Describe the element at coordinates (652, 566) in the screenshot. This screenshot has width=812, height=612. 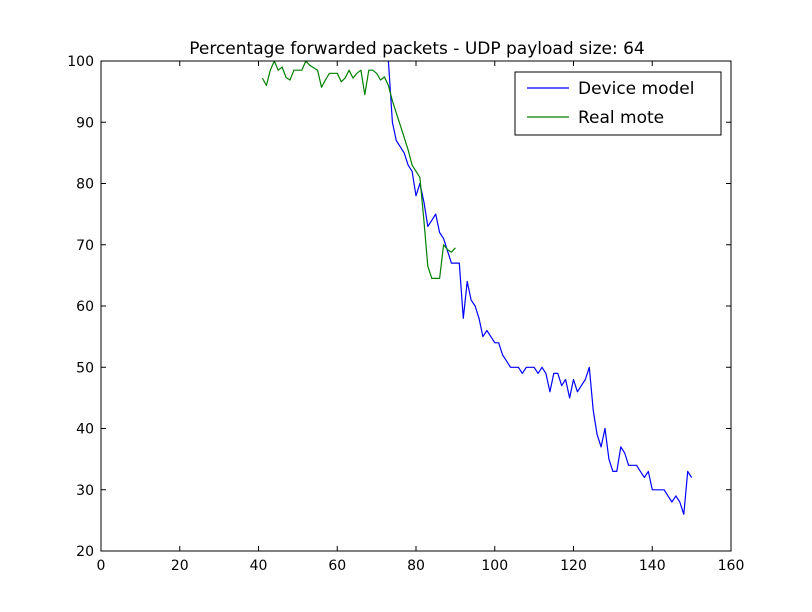
I see `x-tick-label: 140` at that location.